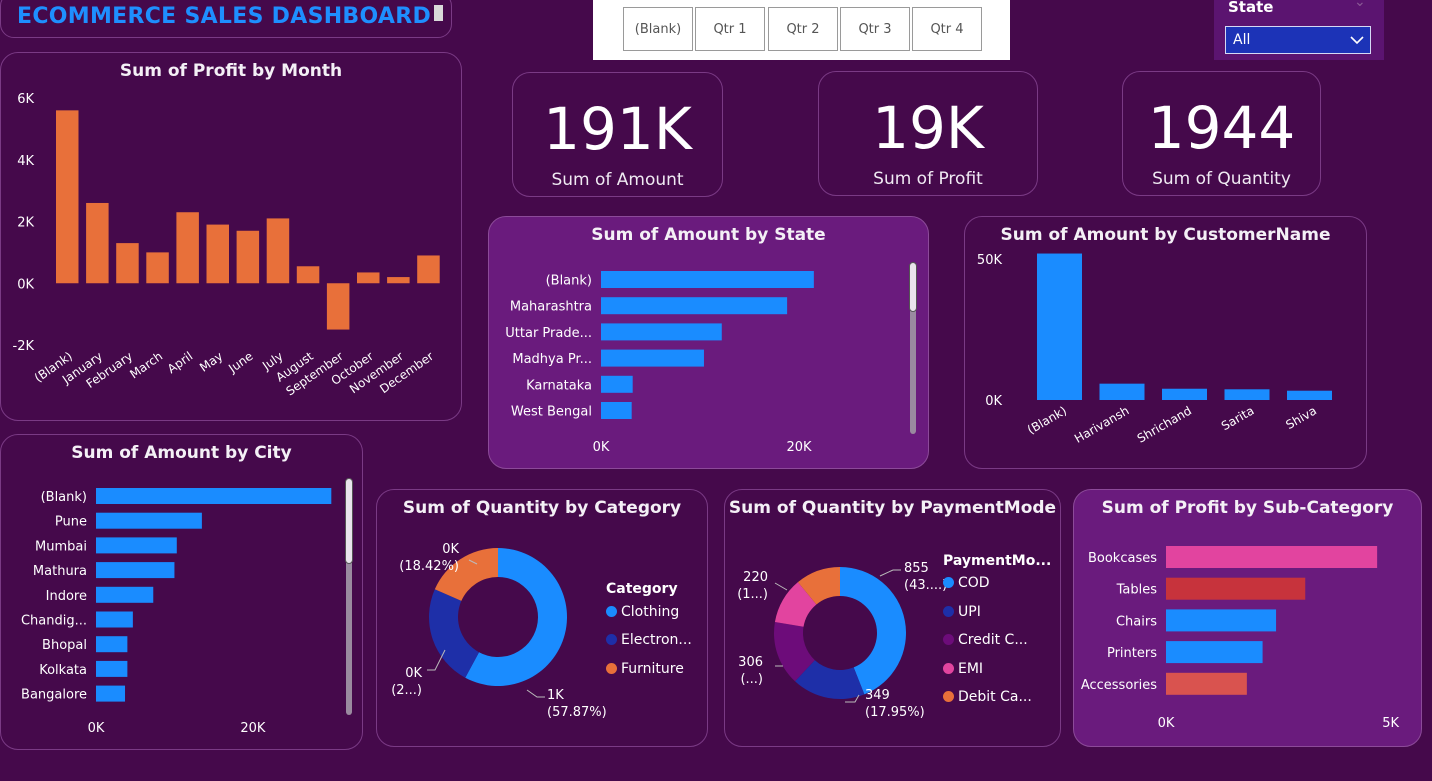 This screenshot has width=1432, height=781. Describe the element at coordinates (1221, 128) in the screenshot. I see `kpi-value: 1944` at that location.